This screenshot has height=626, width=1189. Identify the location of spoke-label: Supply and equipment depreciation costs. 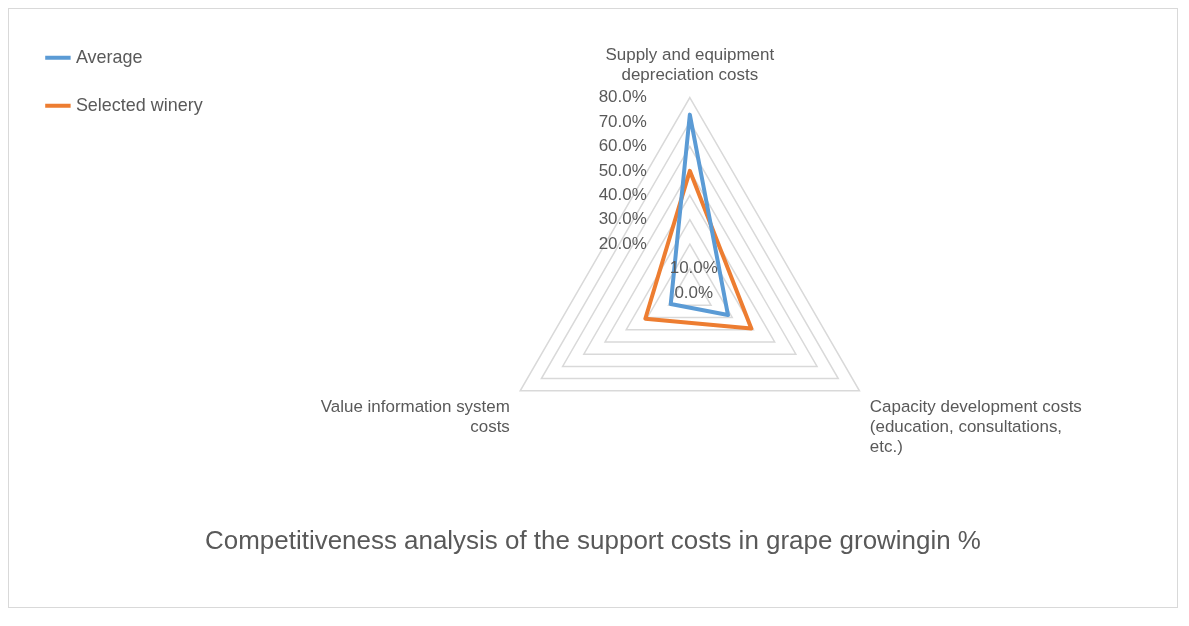
(690, 64).